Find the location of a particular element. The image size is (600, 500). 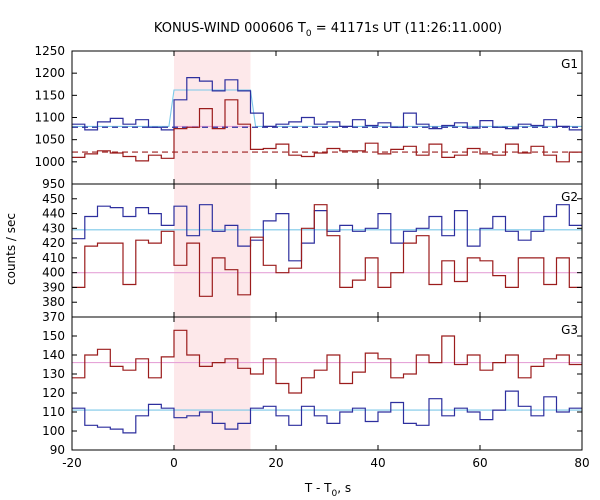

x-axis-label: T - T0, s is located at coordinates (327, 490).